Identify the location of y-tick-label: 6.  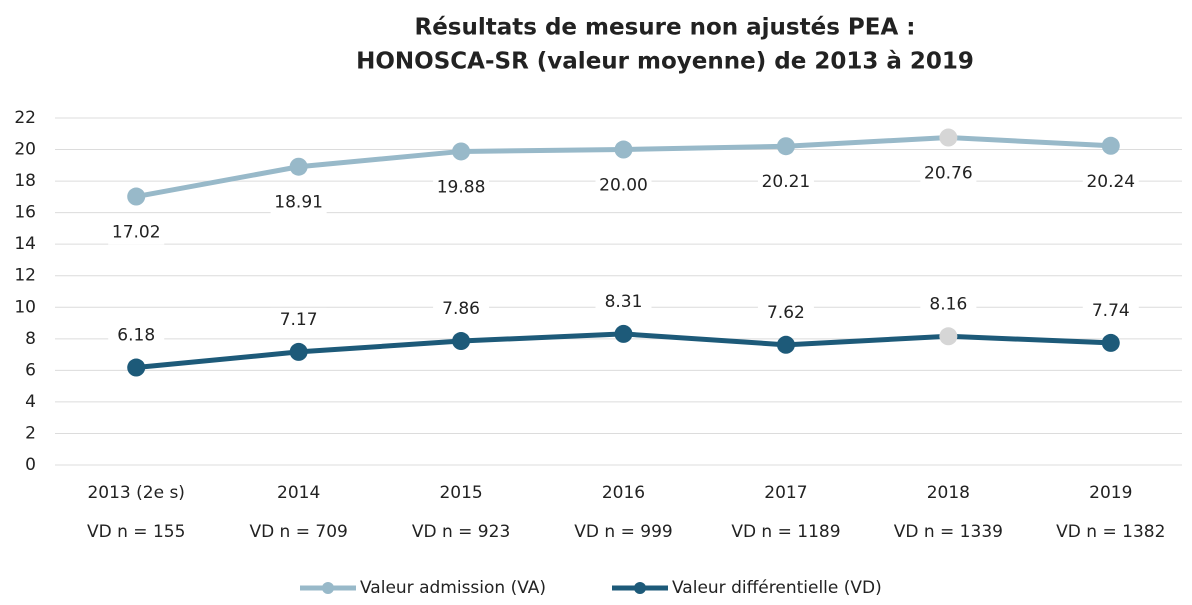
(30, 370).